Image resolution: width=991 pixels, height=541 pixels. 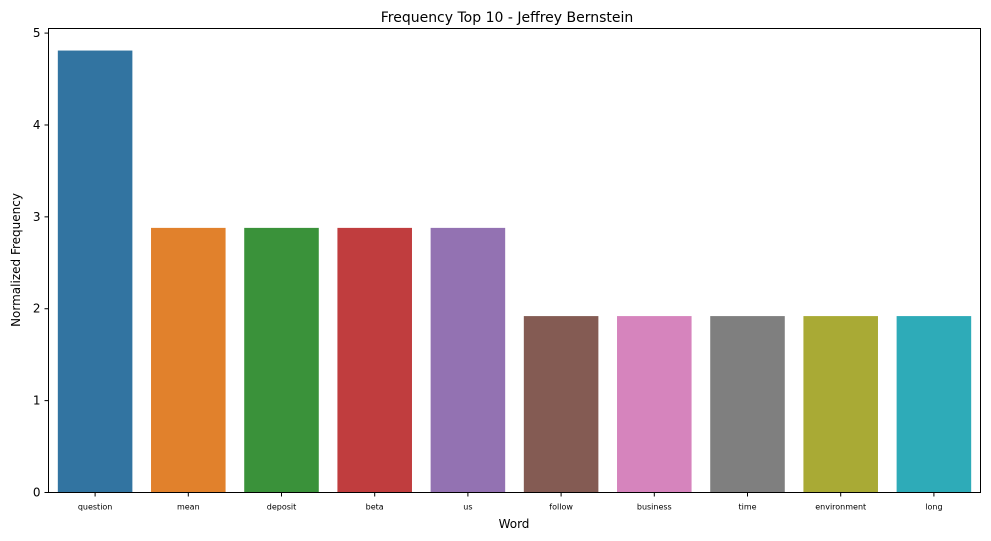 What do you see at coordinates (654, 404) in the screenshot?
I see `bar-business` at bounding box center [654, 404].